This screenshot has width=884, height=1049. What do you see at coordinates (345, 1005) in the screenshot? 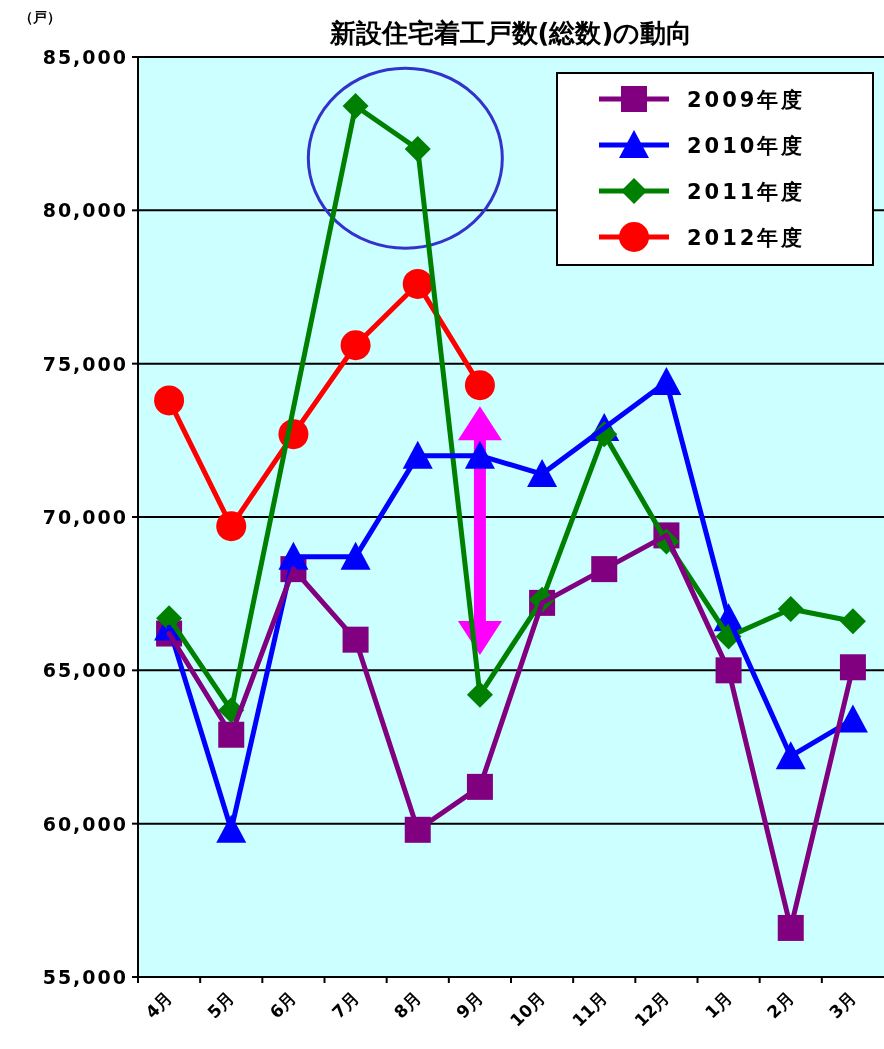
I see `x-tick-label: 7月` at bounding box center [345, 1005].